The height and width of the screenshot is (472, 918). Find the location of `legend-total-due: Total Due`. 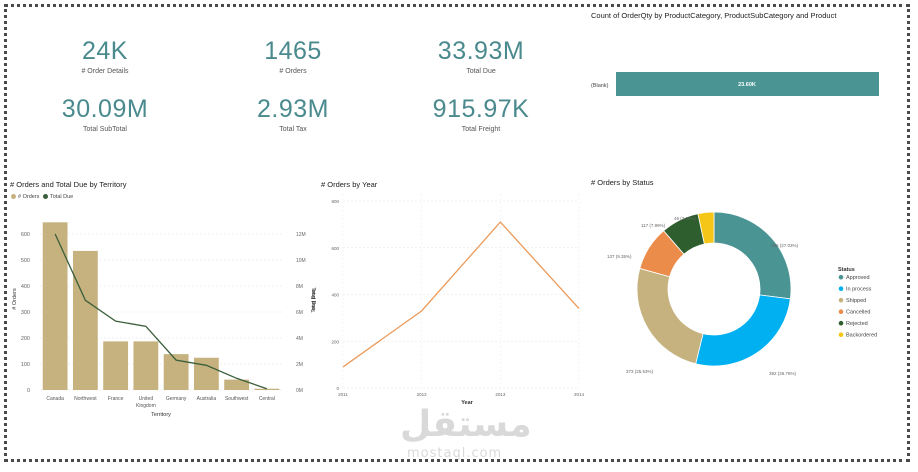

legend-total-due: Total Due is located at coordinates (58, 197).